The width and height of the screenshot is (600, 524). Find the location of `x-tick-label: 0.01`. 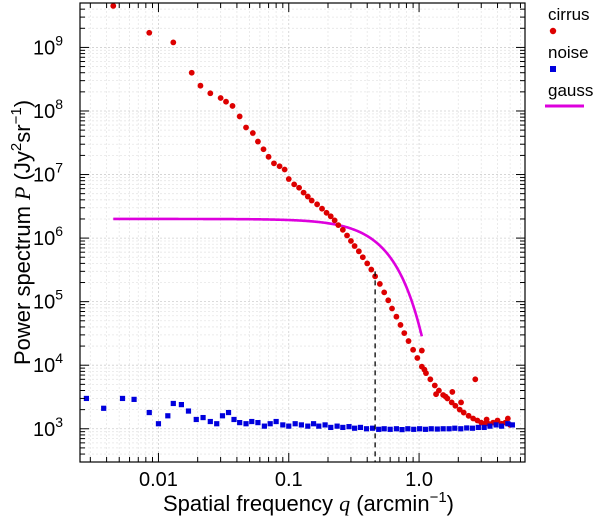

x-tick-label: 0.01 is located at coordinates (158, 480).